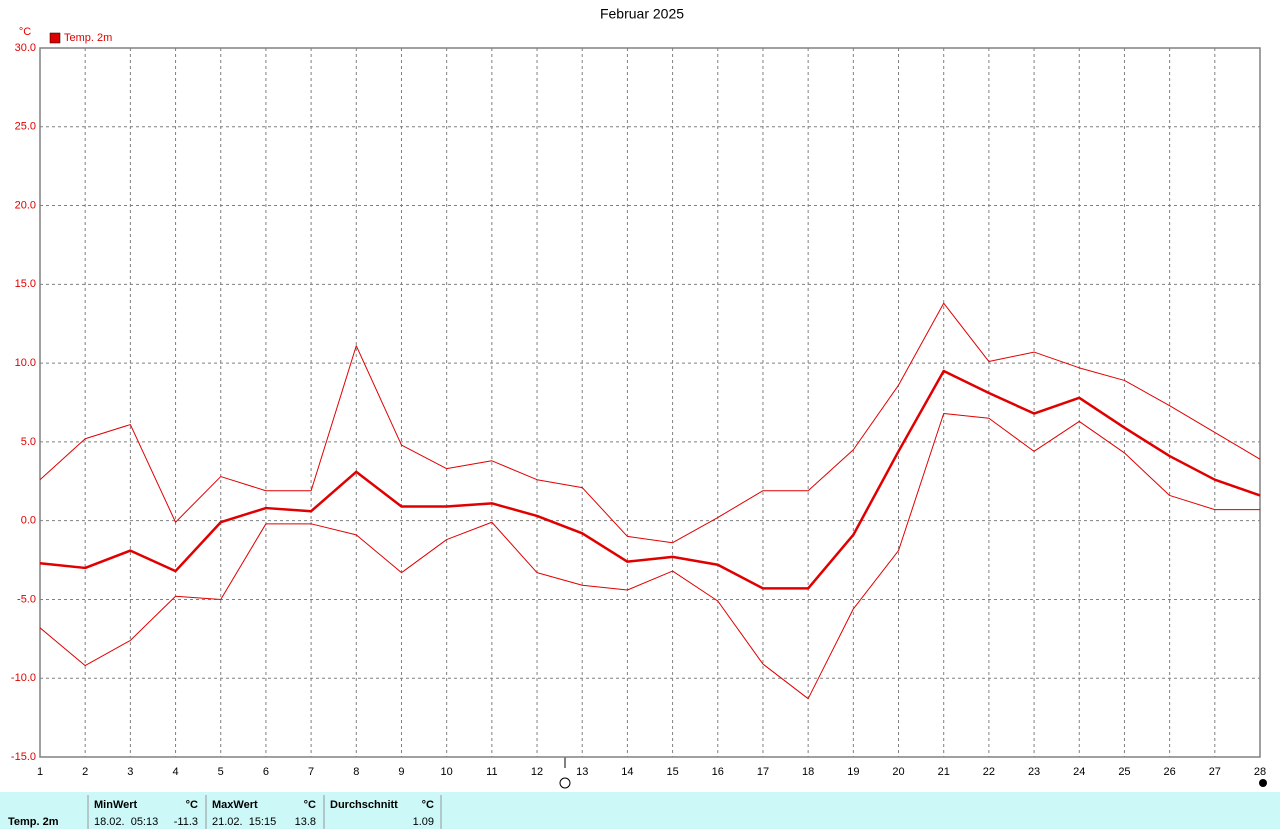 The height and width of the screenshot is (829, 1280). I want to click on x-tick-label: 18, so click(808, 772).